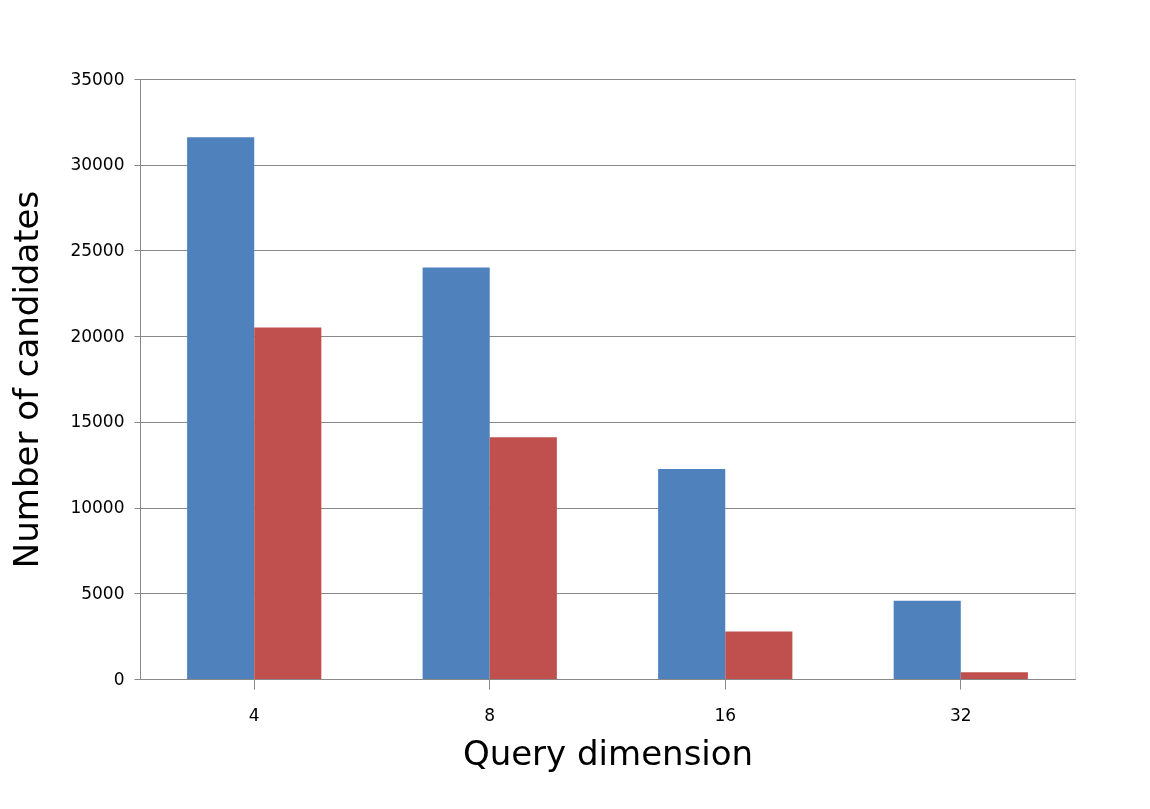 The width and height of the screenshot is (1150, 809). I want to click on y-tick-label: 15000, so click(97, 421).